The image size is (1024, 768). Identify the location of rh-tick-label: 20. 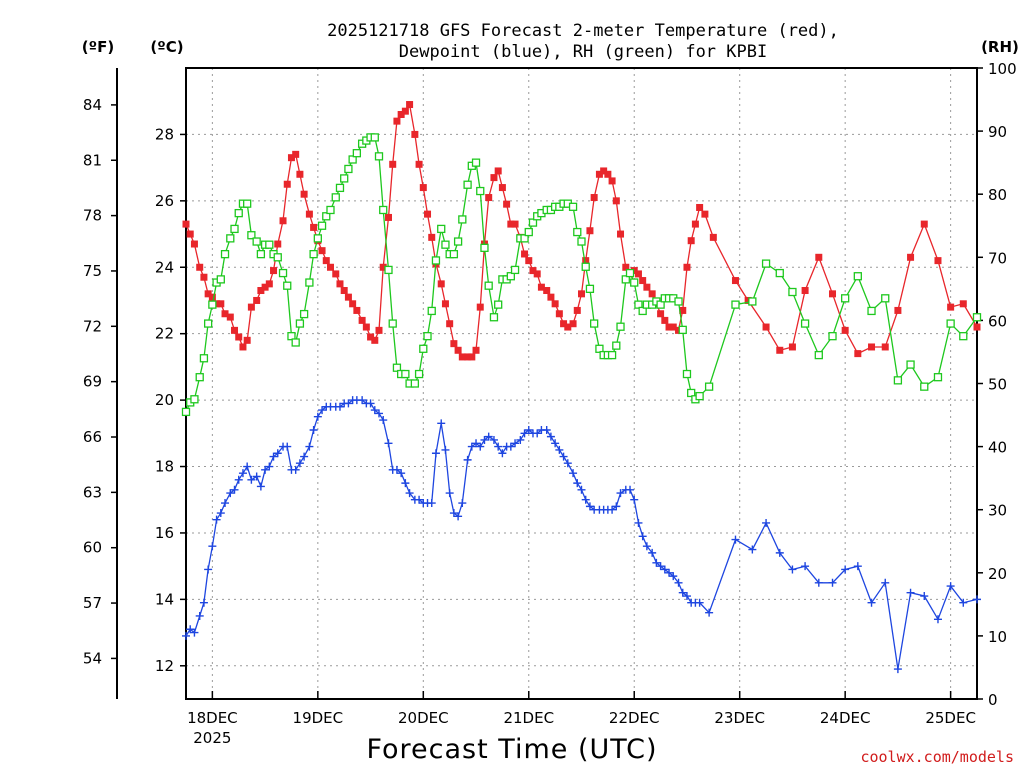
(997, 574).